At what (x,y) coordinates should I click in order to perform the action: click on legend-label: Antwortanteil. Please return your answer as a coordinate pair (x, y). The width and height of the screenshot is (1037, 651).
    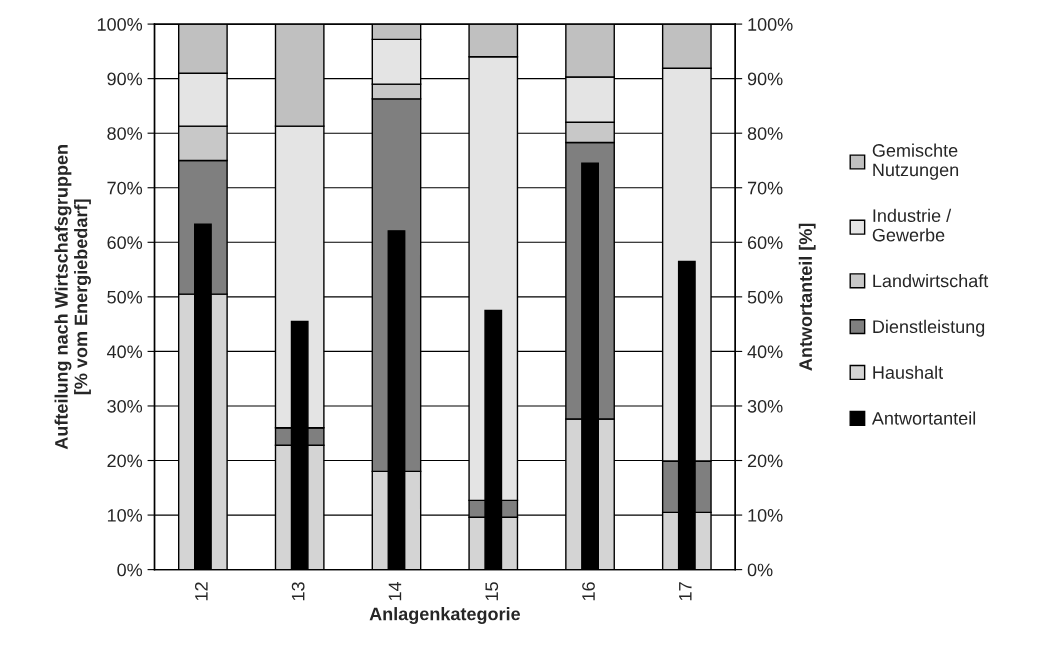
    Looking at the image, I should click on (923, 418).